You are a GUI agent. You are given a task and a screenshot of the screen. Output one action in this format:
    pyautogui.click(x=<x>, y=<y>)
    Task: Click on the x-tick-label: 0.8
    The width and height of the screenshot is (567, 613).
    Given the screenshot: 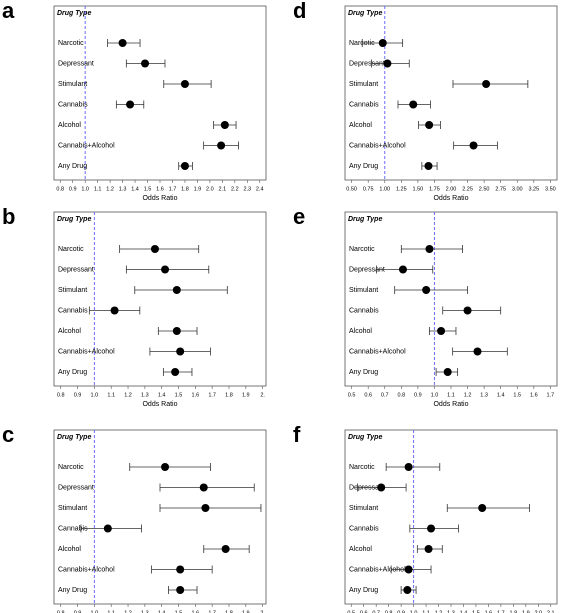 What is the action you would take?
    pyautogui.click(x=401, y=395)
    